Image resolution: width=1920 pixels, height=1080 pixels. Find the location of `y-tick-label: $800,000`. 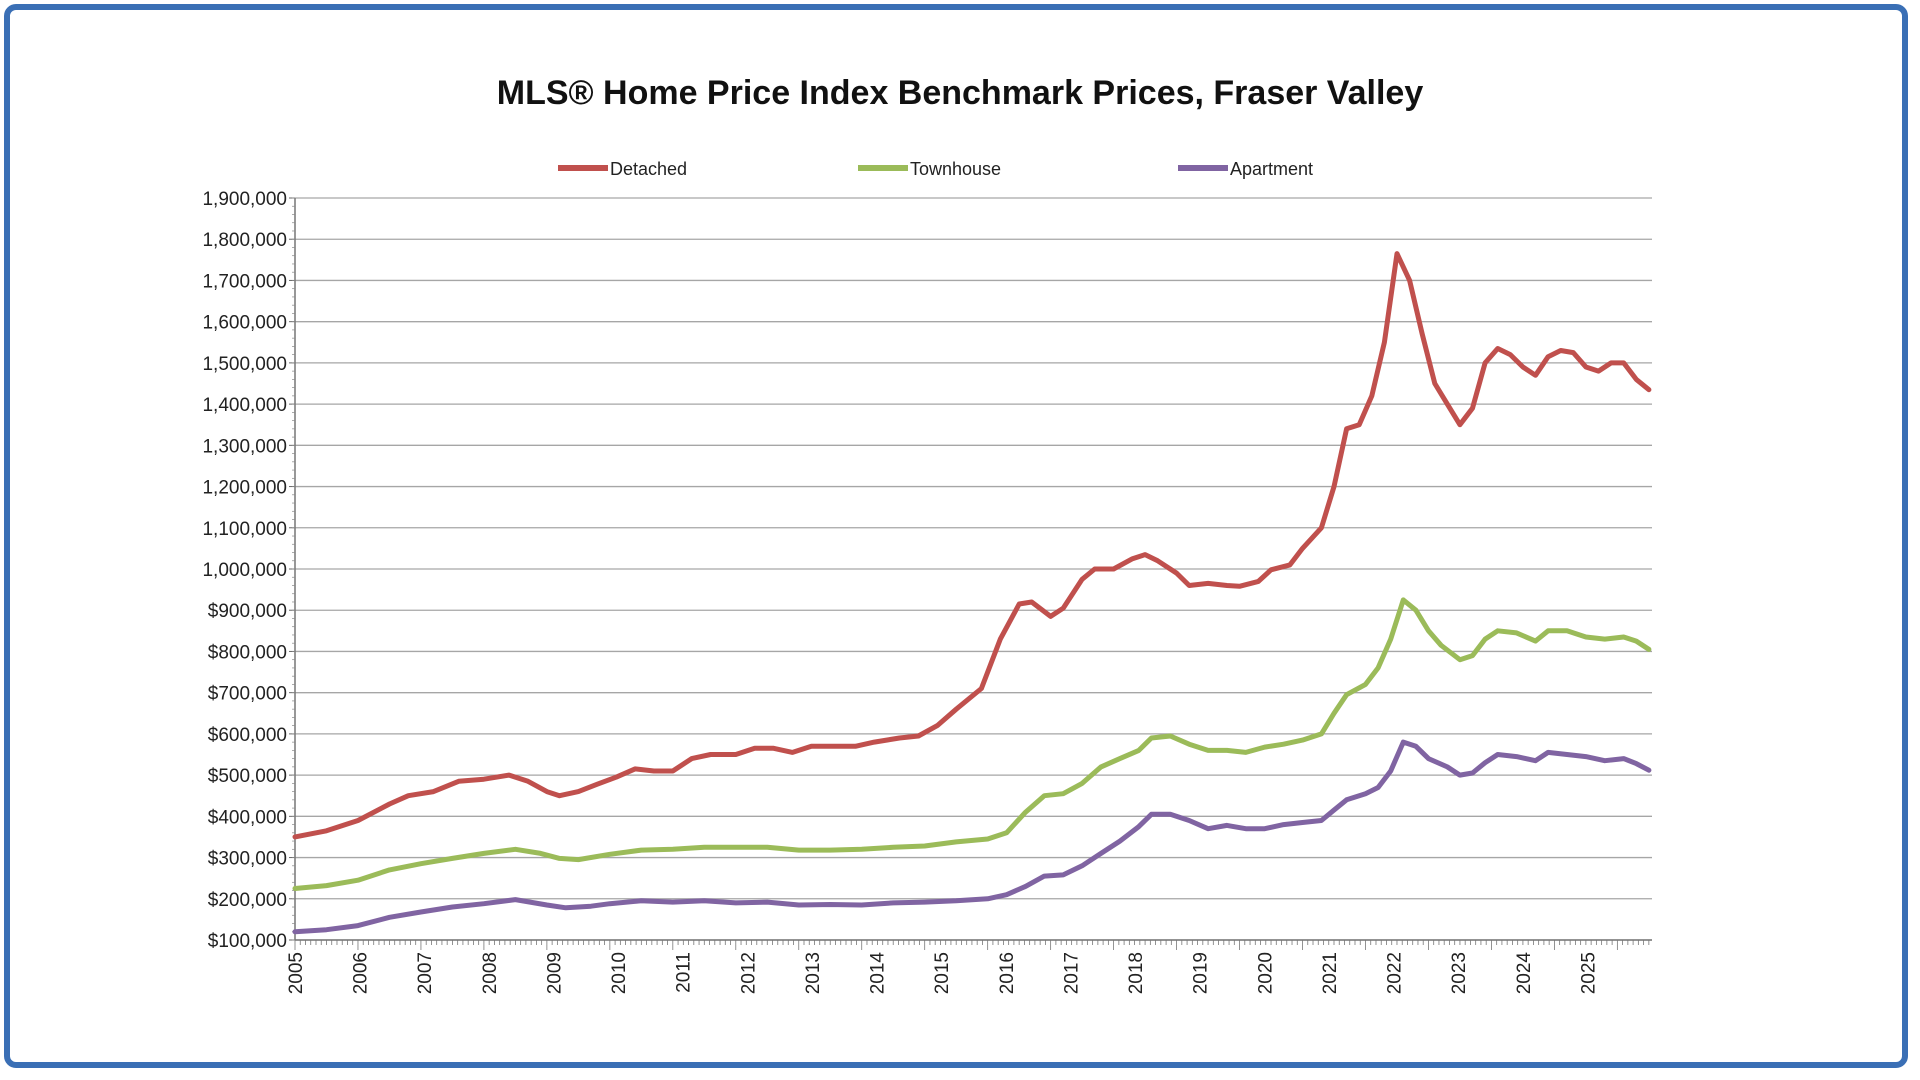

y-tick-label: $800,000 is located at coordinates (247, 652).